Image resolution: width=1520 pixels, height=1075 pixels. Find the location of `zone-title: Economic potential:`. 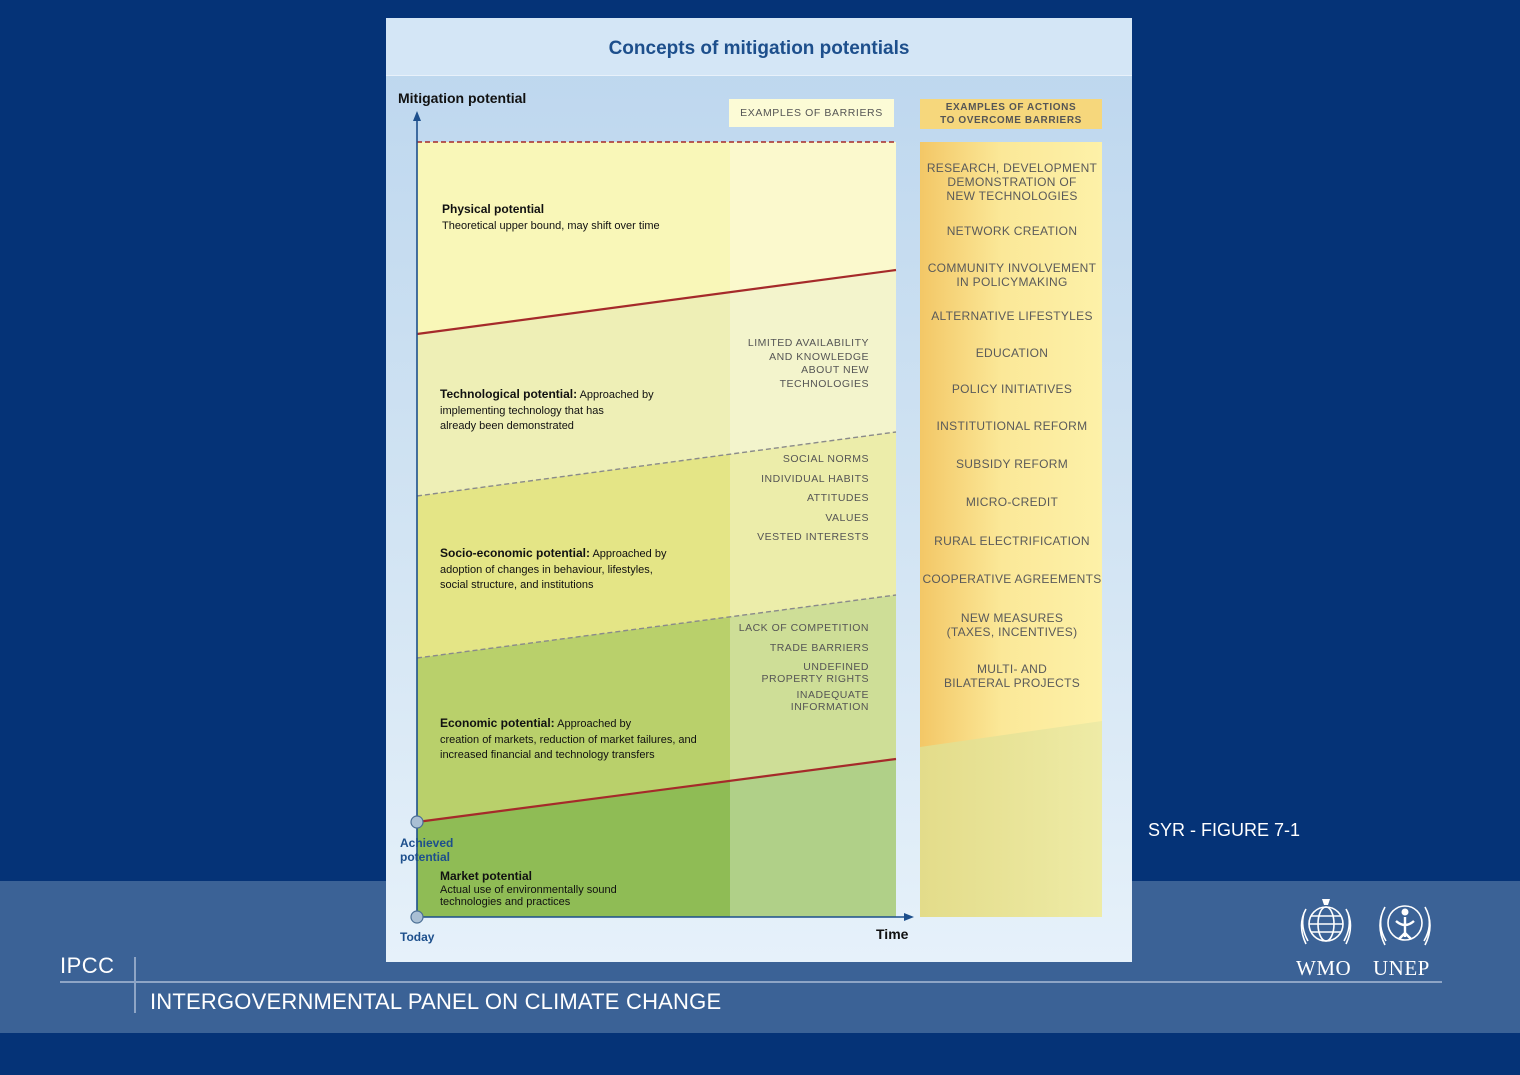

zone-title: Economic potential: is located at coordinates (497, 723).